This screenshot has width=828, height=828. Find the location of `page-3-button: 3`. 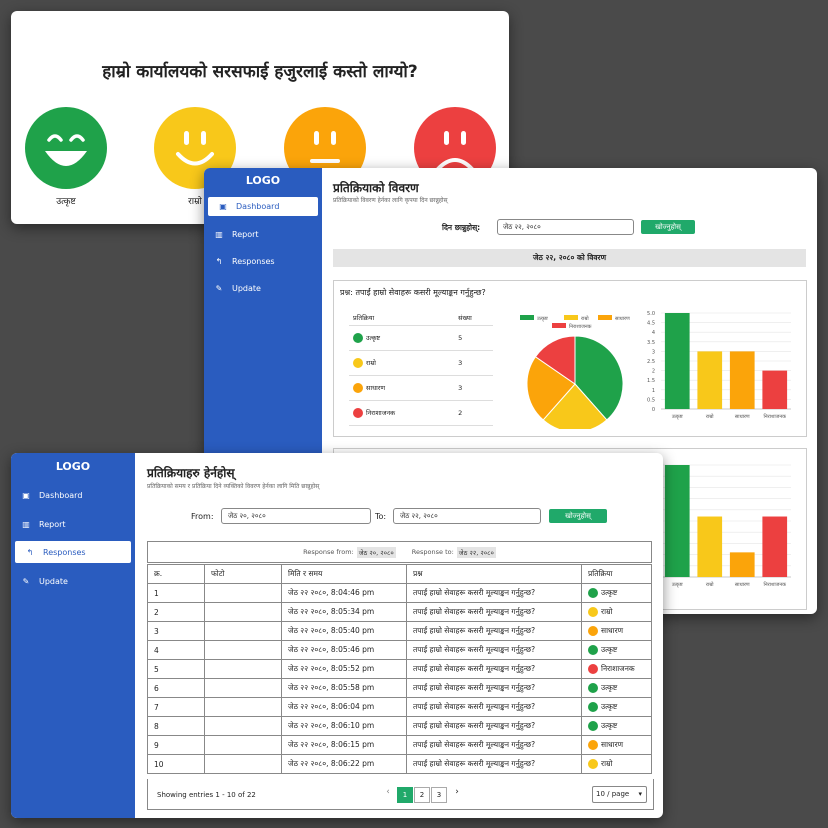

page-3-button: 3 is located at coordinates (439, 795).